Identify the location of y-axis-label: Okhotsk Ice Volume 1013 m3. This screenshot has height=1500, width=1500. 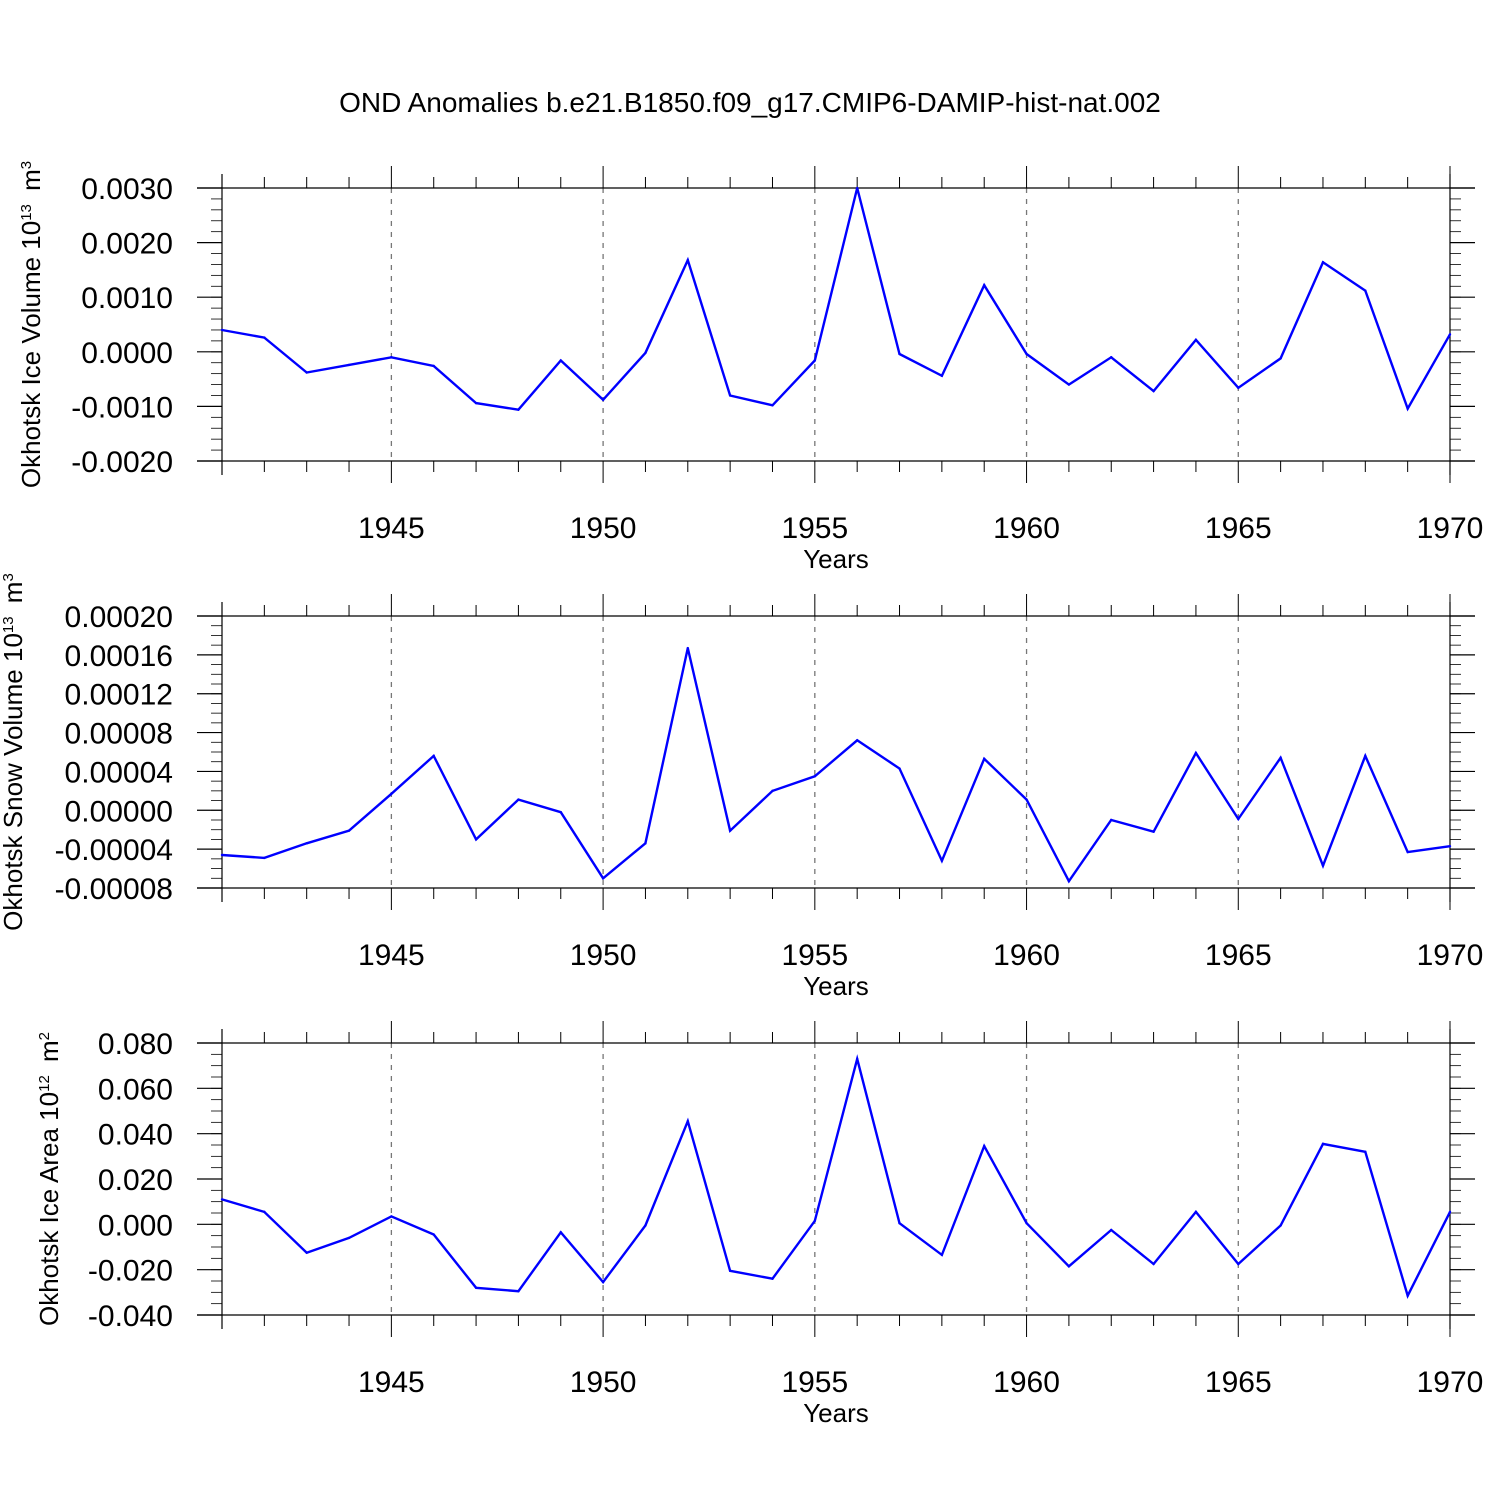
(31, 324).